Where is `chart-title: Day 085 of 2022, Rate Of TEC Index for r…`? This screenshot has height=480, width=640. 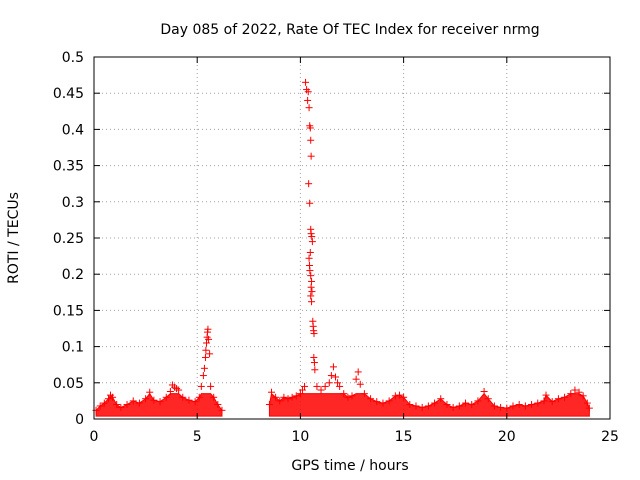 chart-title: Day 085 of 2022, Rate Of TEC Index for r… is located at coordinates (349, 30).